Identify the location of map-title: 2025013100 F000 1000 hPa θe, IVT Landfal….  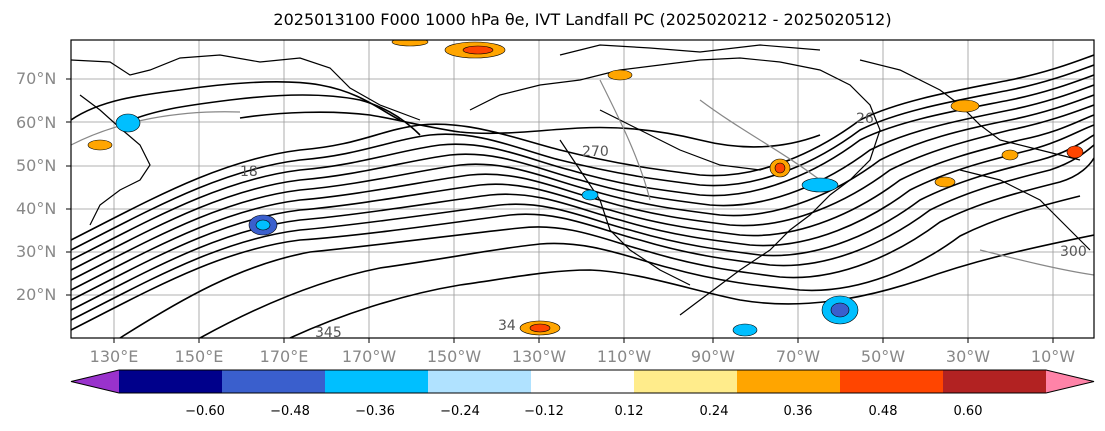
(582, 19).